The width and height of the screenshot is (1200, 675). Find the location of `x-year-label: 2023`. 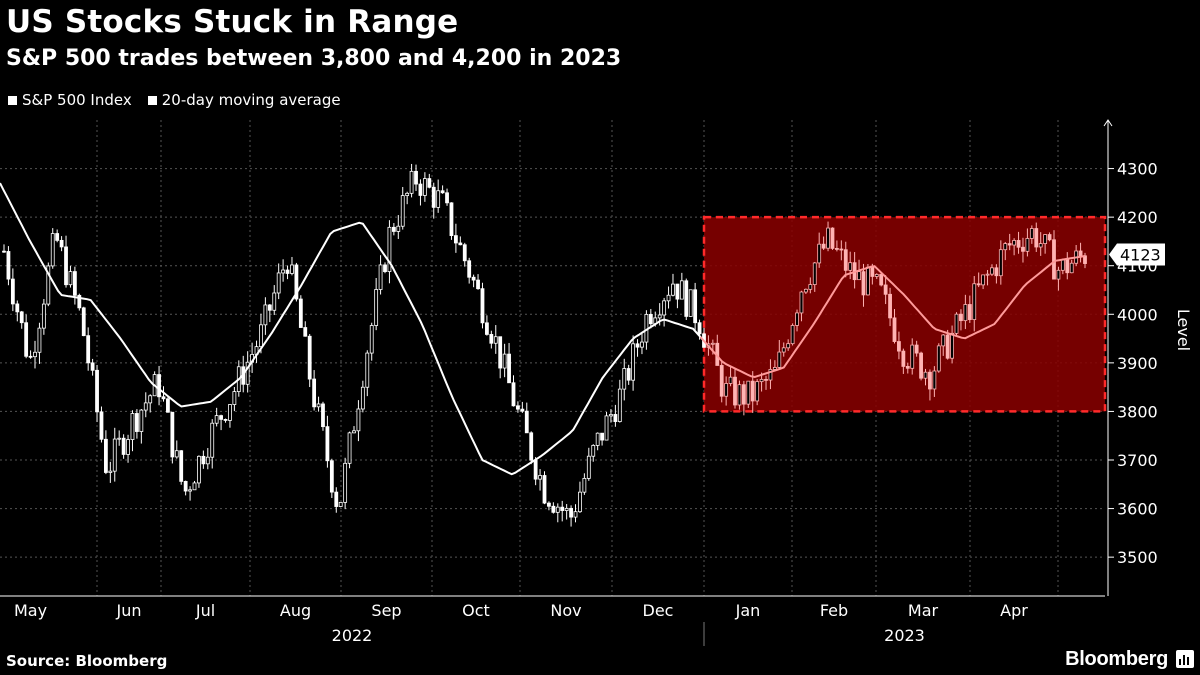

x-year-label: 2023 is located at coordinates (904, 635).